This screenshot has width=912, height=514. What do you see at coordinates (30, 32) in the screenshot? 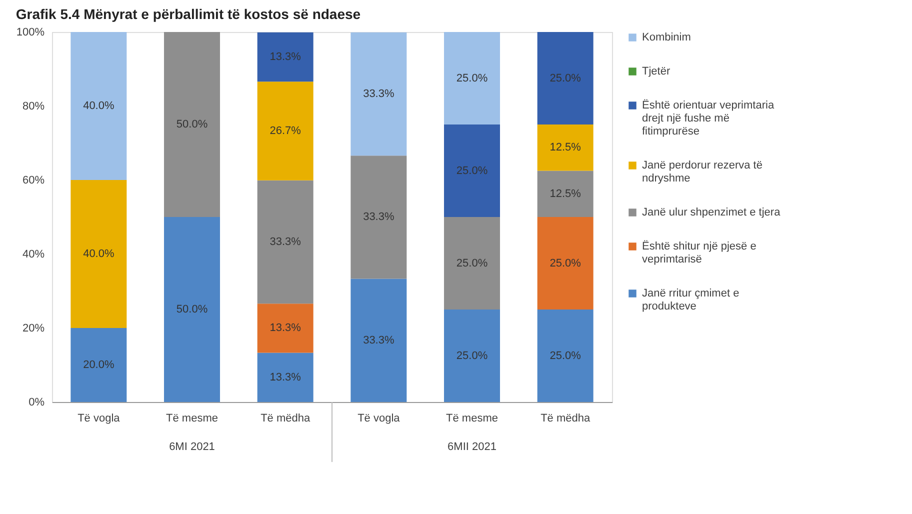
I see `y-tick-label: 100%` at bounding box center [30, 32].